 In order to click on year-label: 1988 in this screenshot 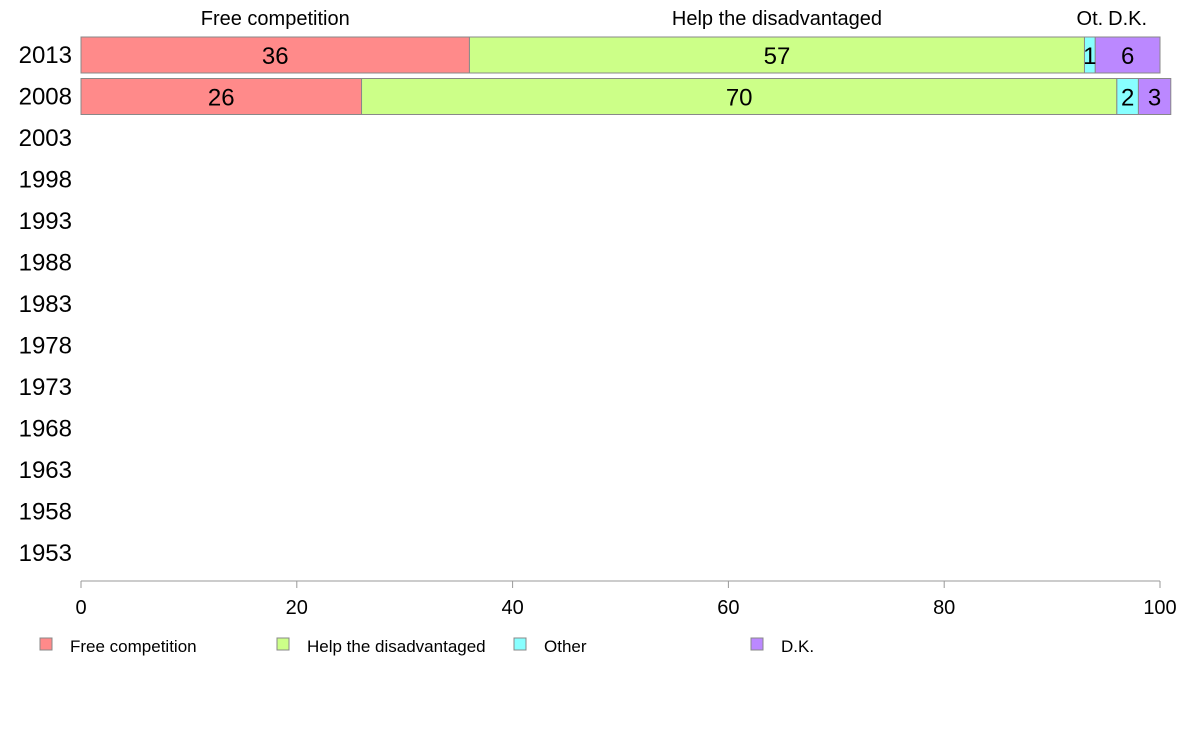, I will do `click(45, 263)`.